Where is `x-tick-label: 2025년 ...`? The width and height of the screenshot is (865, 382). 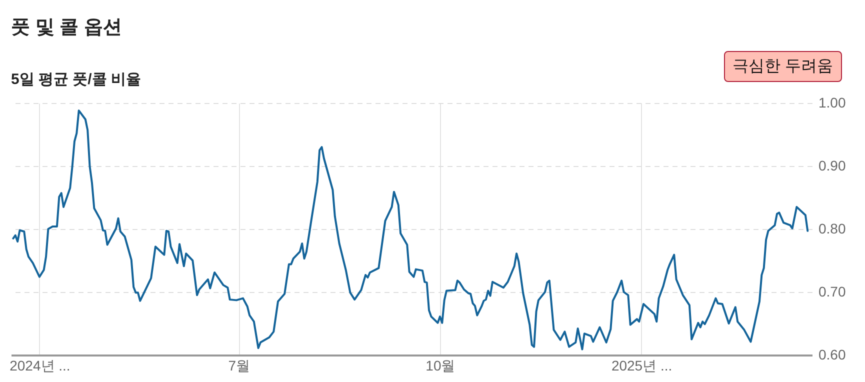
x-tick-label: 2025년 ... is located at coordinates (641, 366).